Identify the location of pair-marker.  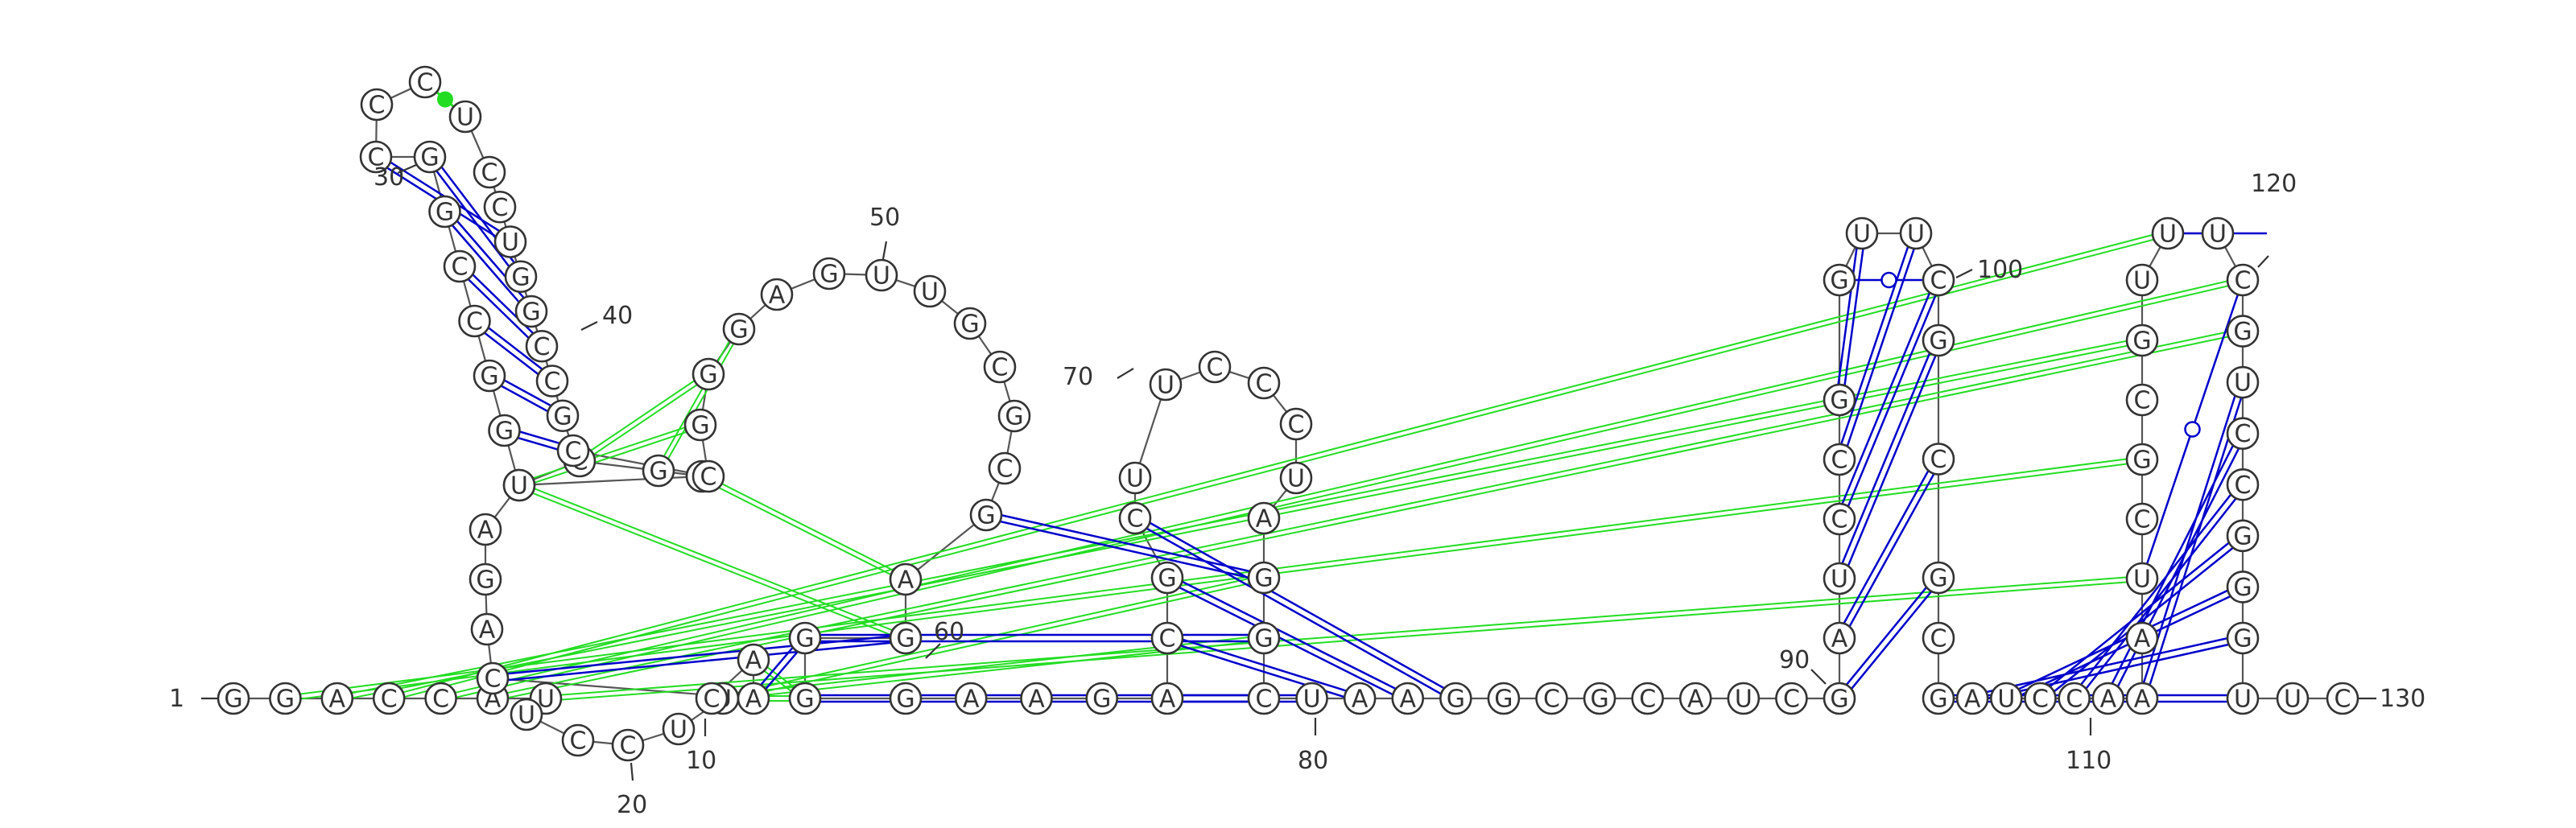
(2192, 429).